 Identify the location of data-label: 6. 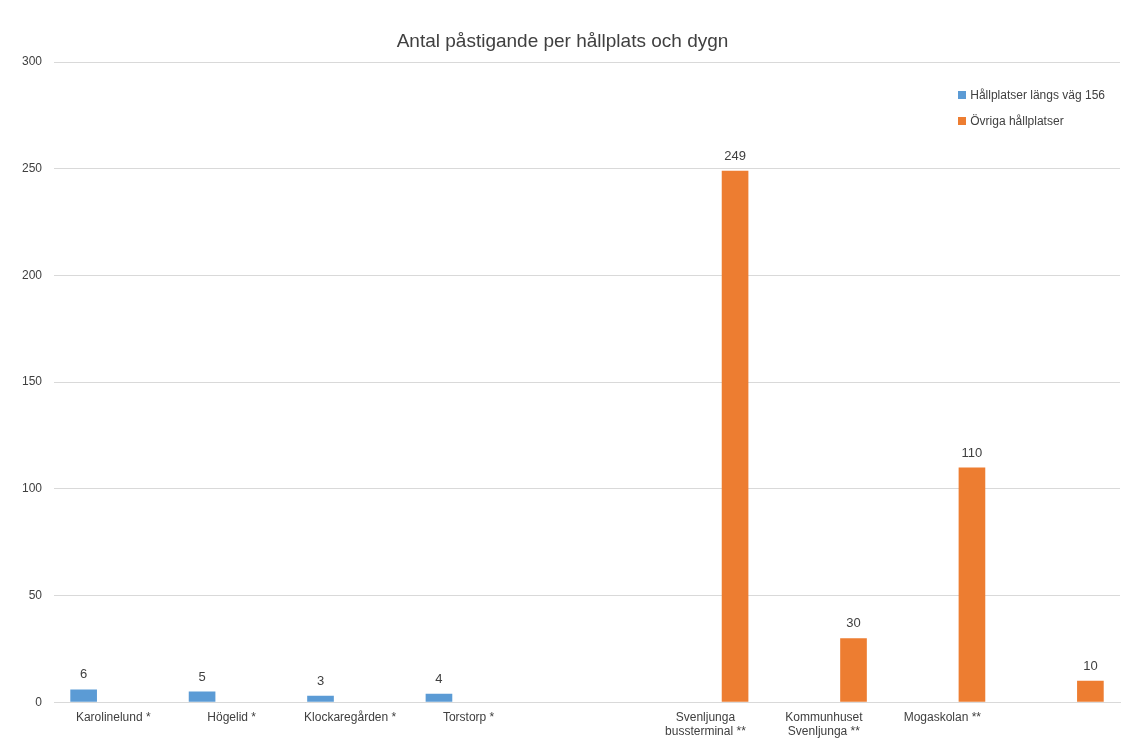
(84, 674).